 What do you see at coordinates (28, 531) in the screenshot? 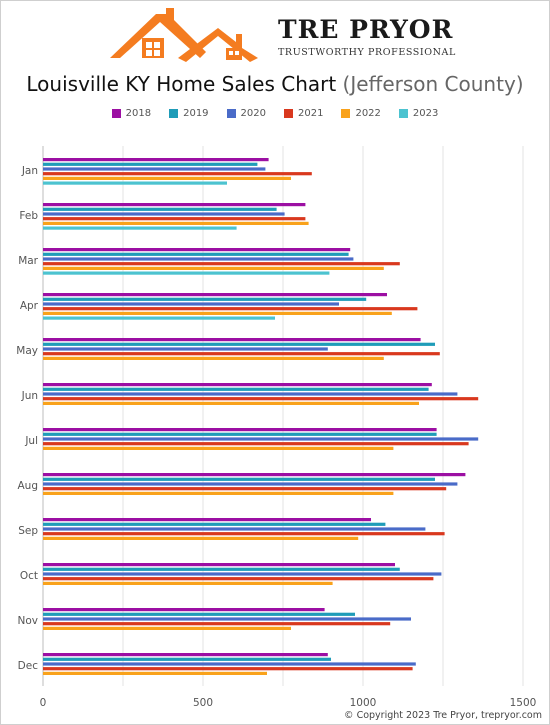
I see `y-tick-label: Sep` at bounding box center [28, 531].